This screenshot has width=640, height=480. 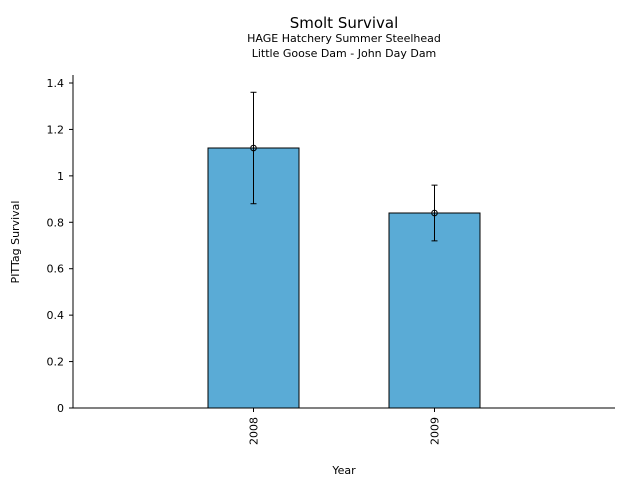 I want to click on y-tick-label-0: 0, so click(x=60, y=408).